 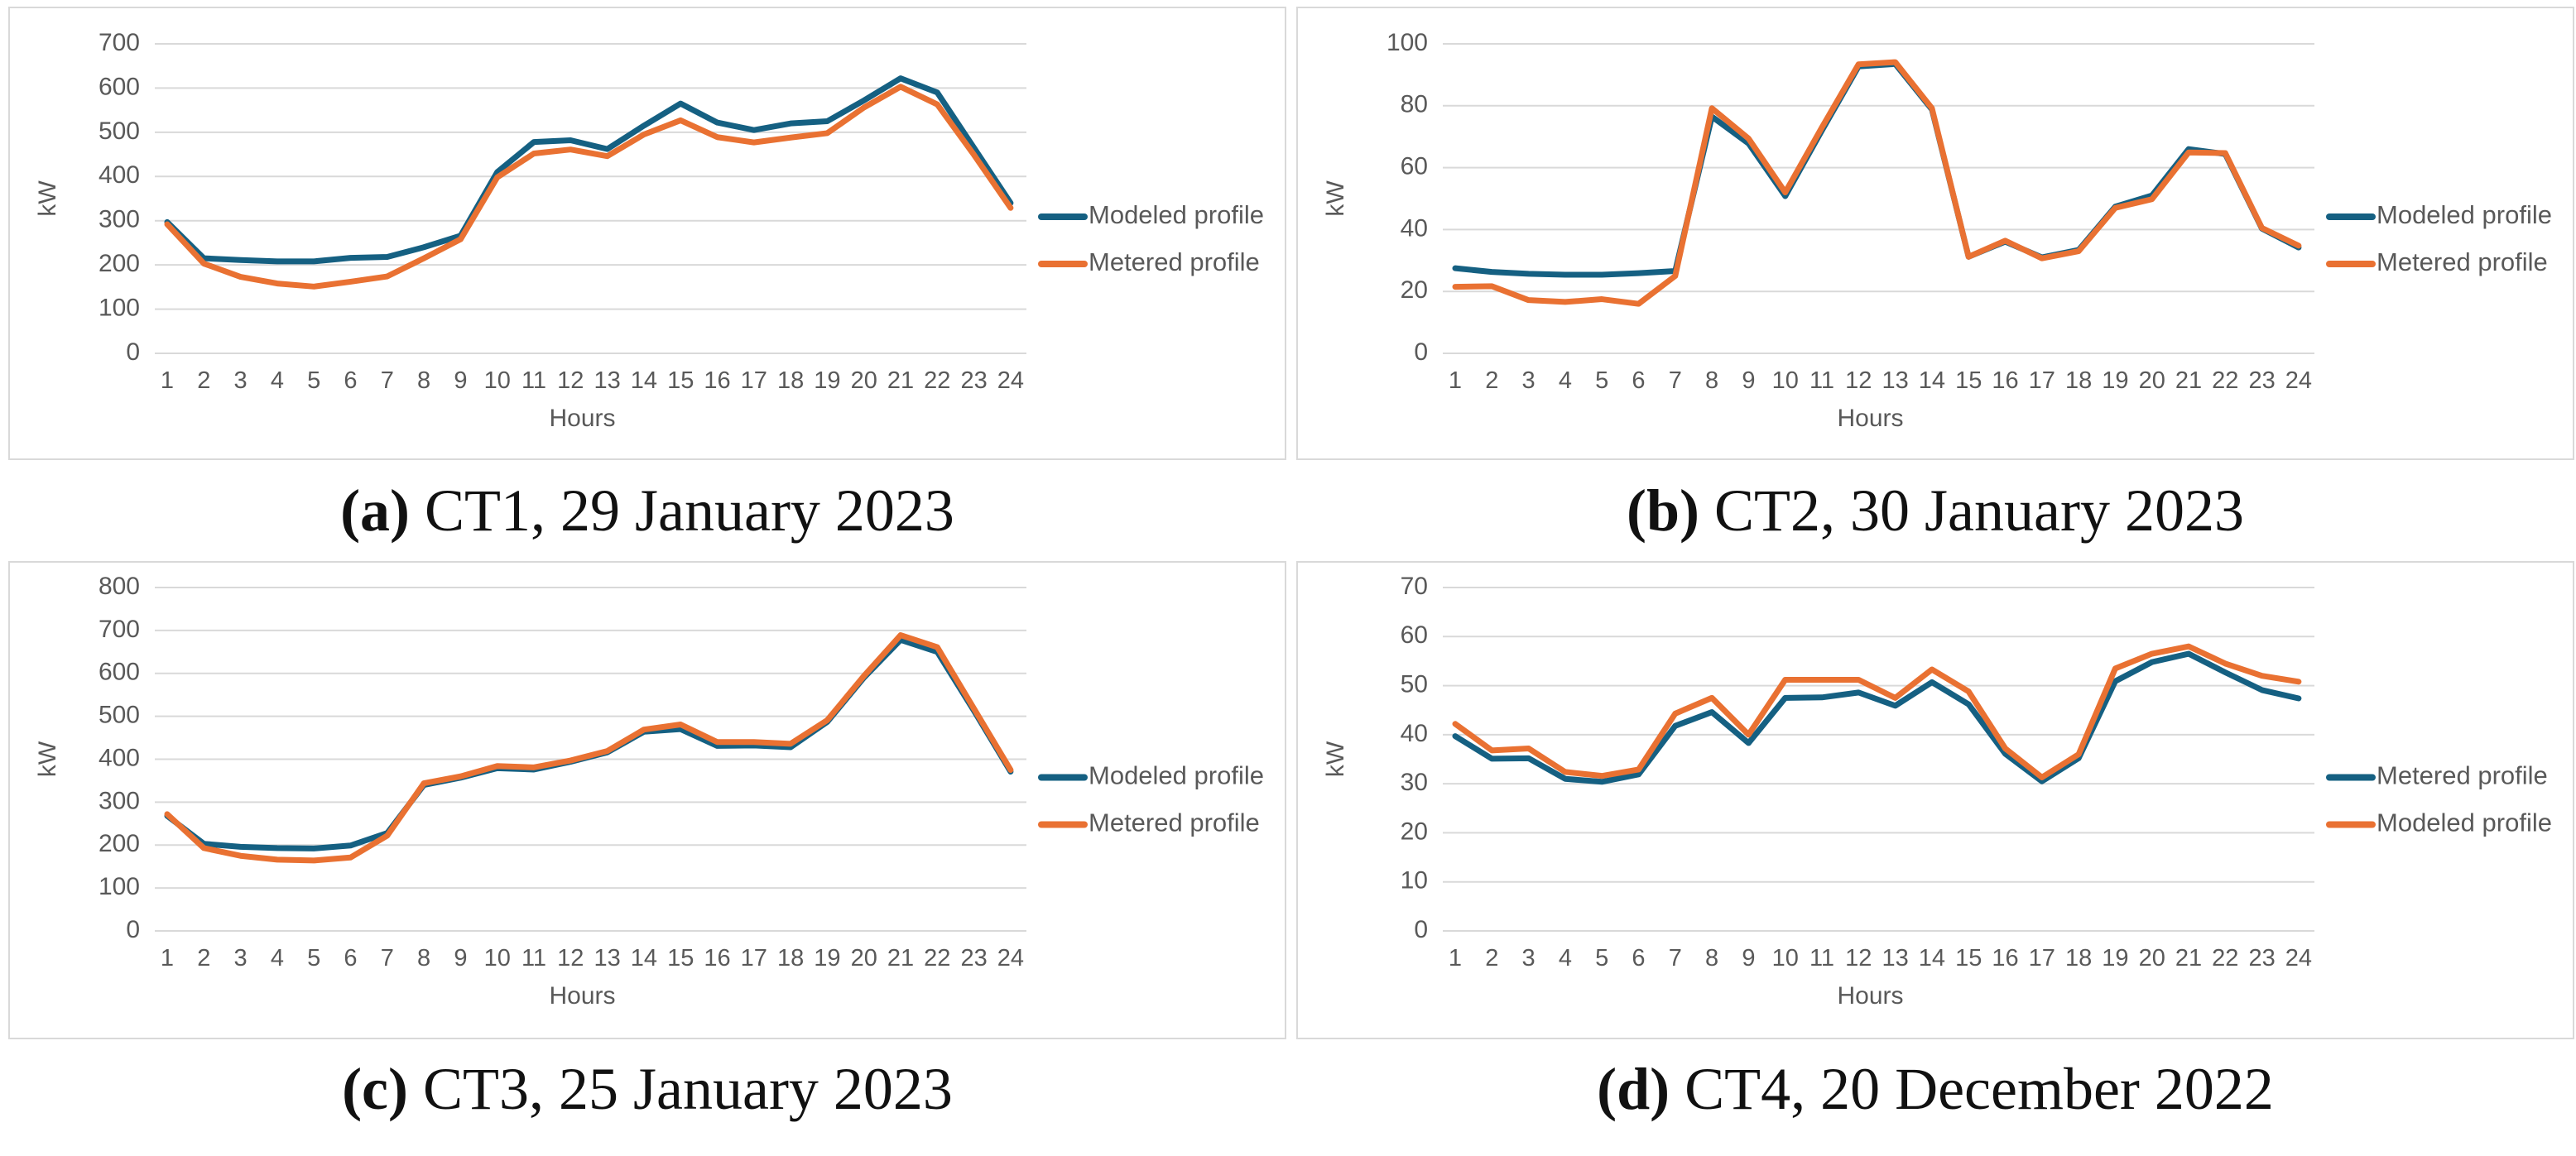 What do you see at coordinates (647, 1089) in the screenshot?
I see `caption-c: (c) CT3, 25 January 2023` at bounding box center [647, 1089].